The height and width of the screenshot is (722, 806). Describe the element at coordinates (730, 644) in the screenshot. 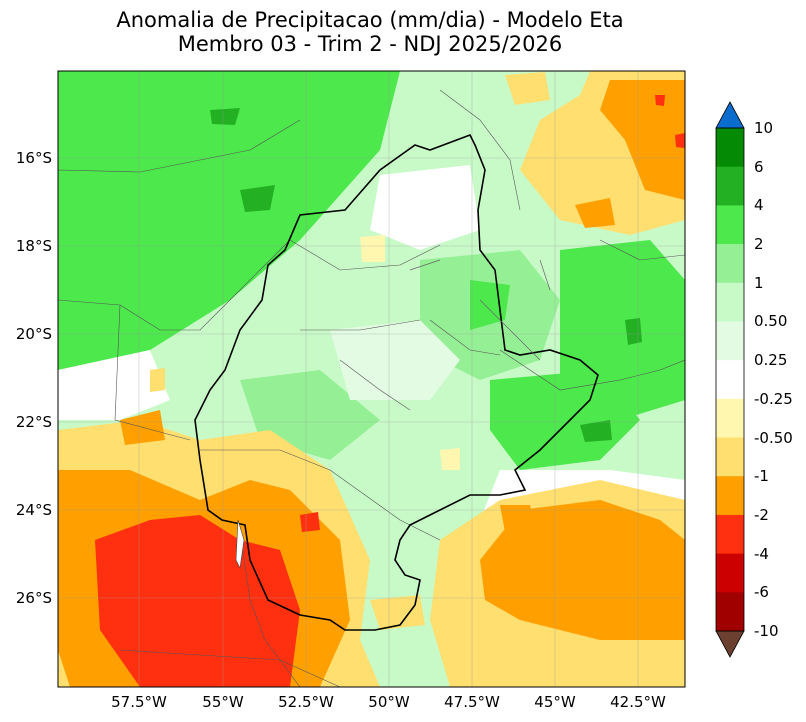

I see `colorbar-bottom-arrow` at that location.